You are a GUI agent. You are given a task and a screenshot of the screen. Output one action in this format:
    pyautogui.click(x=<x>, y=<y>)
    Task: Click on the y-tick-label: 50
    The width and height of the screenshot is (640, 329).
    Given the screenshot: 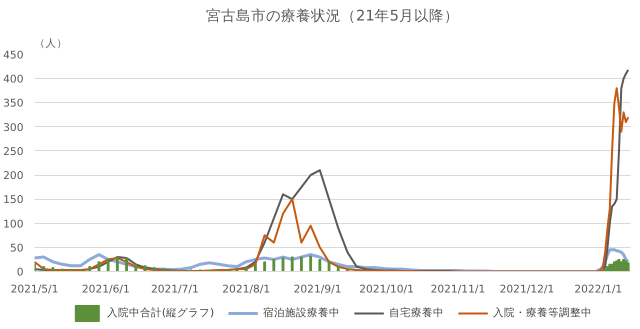 What is the action you would take?
    pyautogui.click(x=17, y=247)
    